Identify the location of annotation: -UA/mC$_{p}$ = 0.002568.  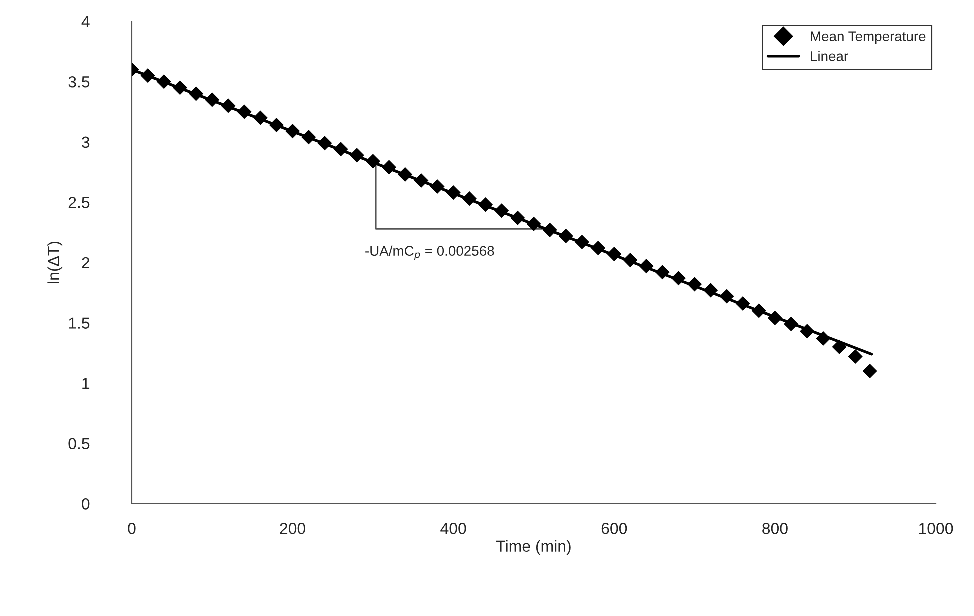
(430, 253).